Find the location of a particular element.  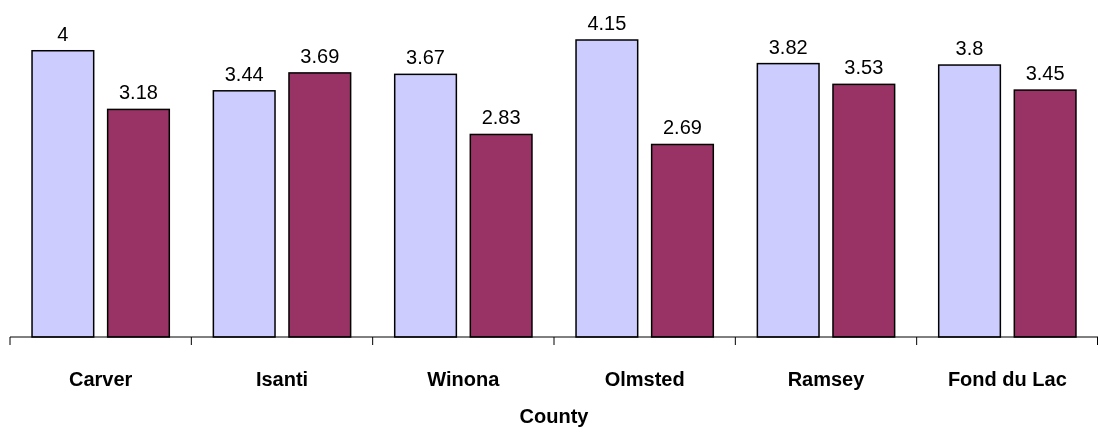

data-label: 3.45 is located at coordinates (1045, 73).